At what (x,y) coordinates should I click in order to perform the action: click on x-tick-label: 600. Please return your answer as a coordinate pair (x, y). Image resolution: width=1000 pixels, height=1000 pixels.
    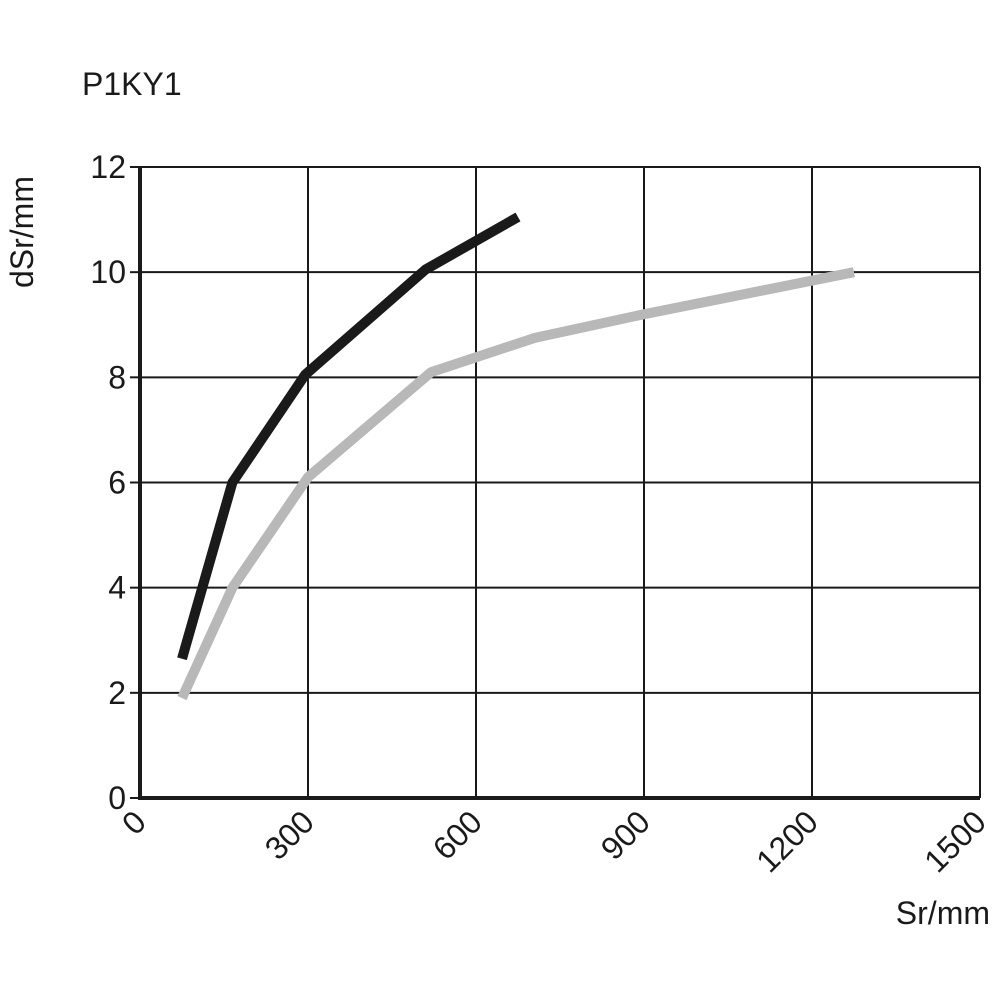
    Looking at the image, I should click on (457, 834).